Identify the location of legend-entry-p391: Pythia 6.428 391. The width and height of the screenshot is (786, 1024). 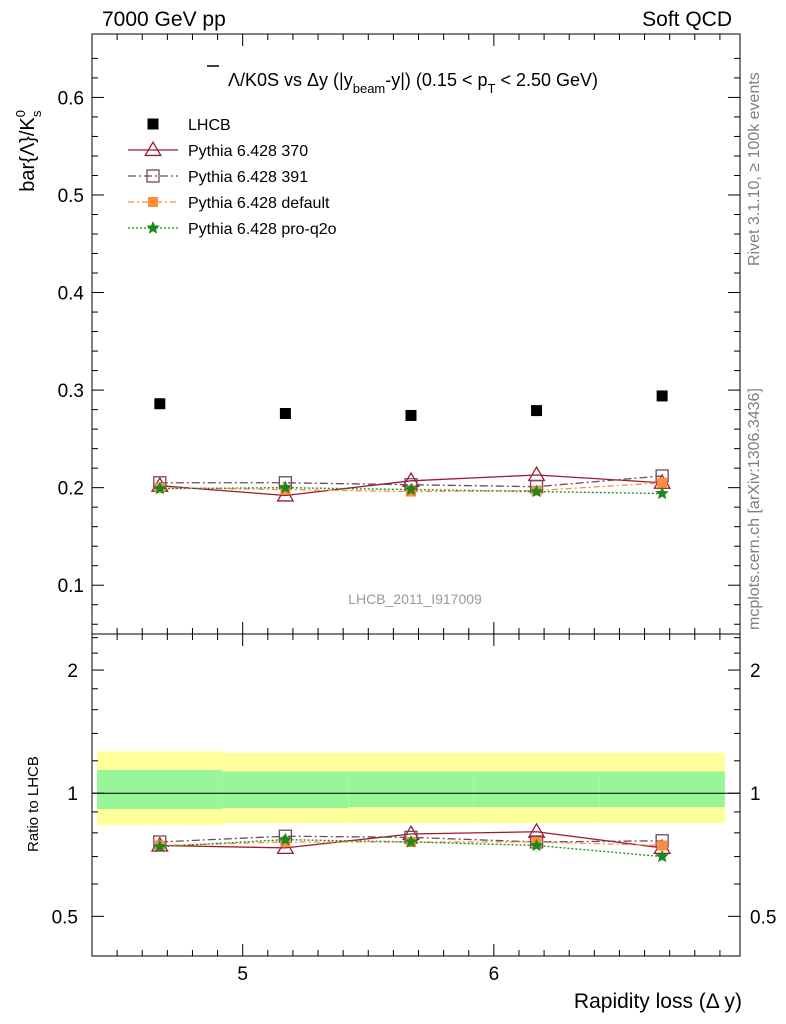
(218, 177).